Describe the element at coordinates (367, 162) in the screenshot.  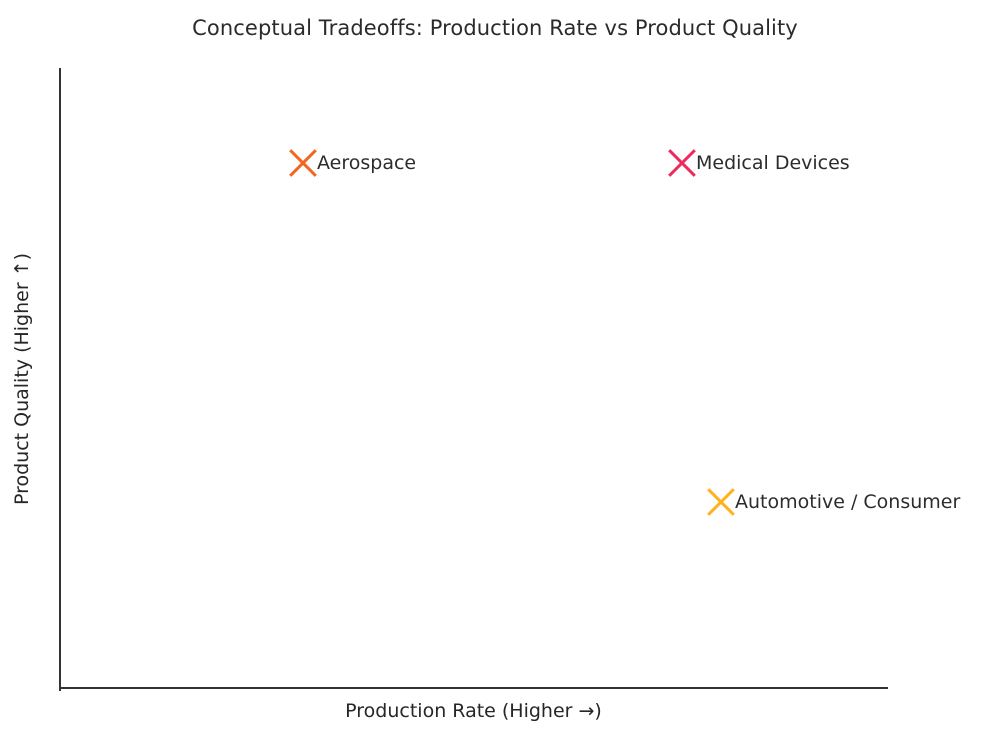
I see `data-point-label: Aerospace` at that location.